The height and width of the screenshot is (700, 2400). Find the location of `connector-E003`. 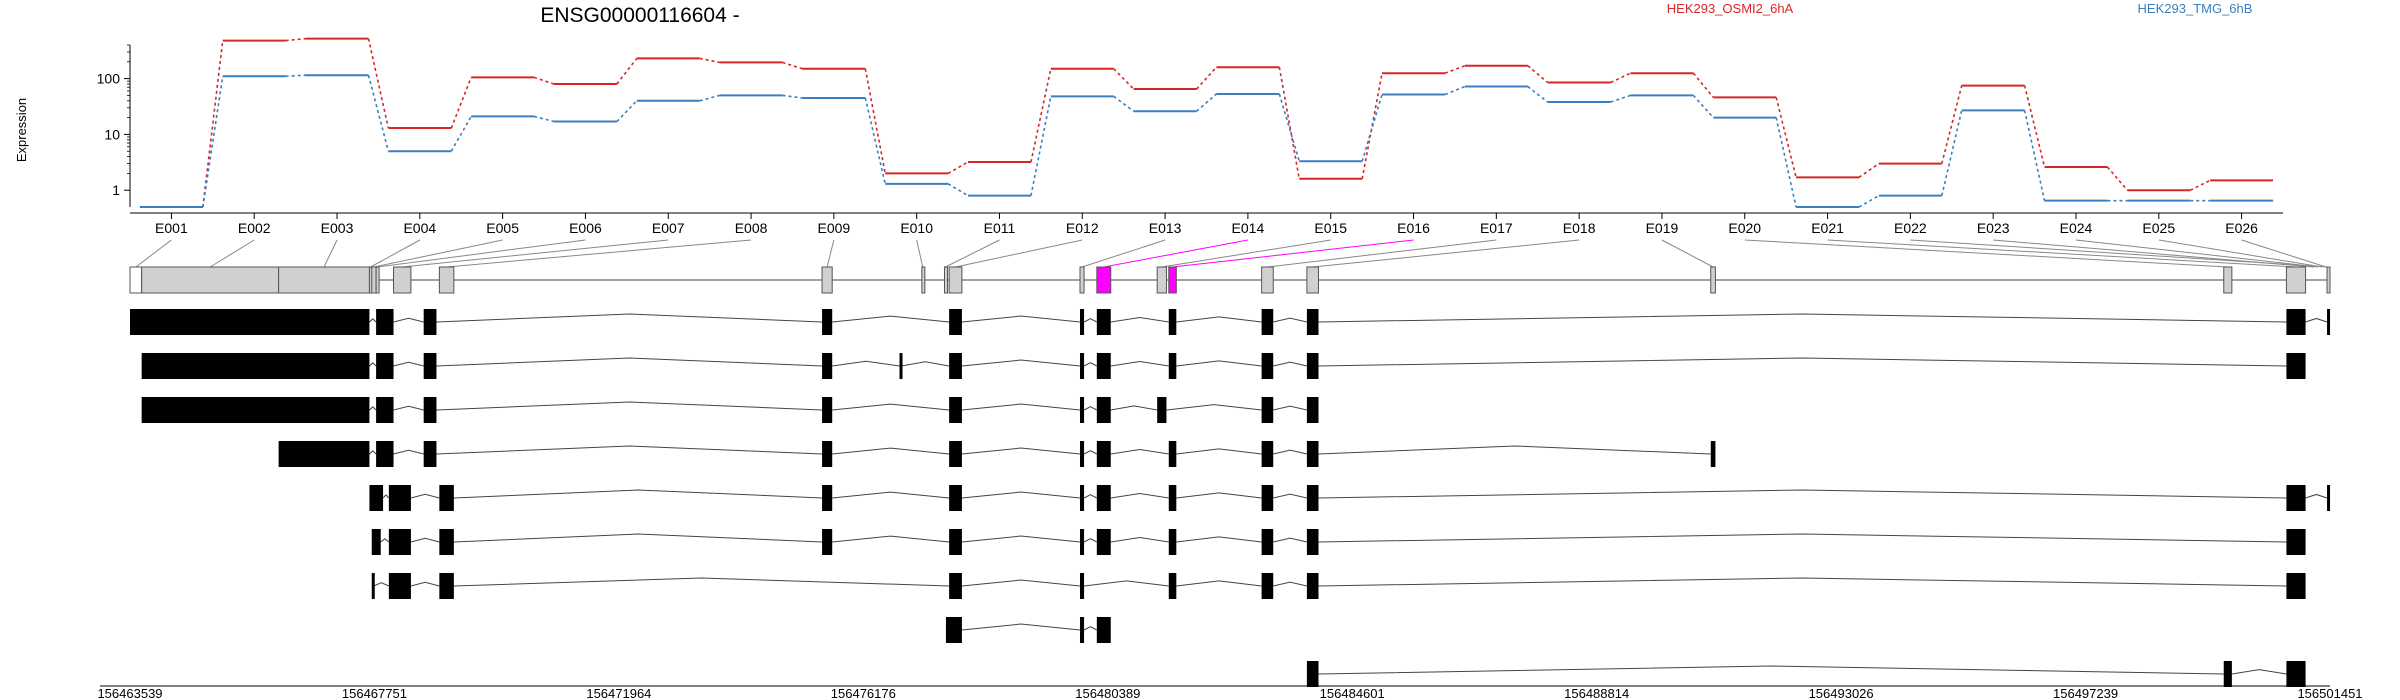

connector-E003 is located at coordinates (330, 253).